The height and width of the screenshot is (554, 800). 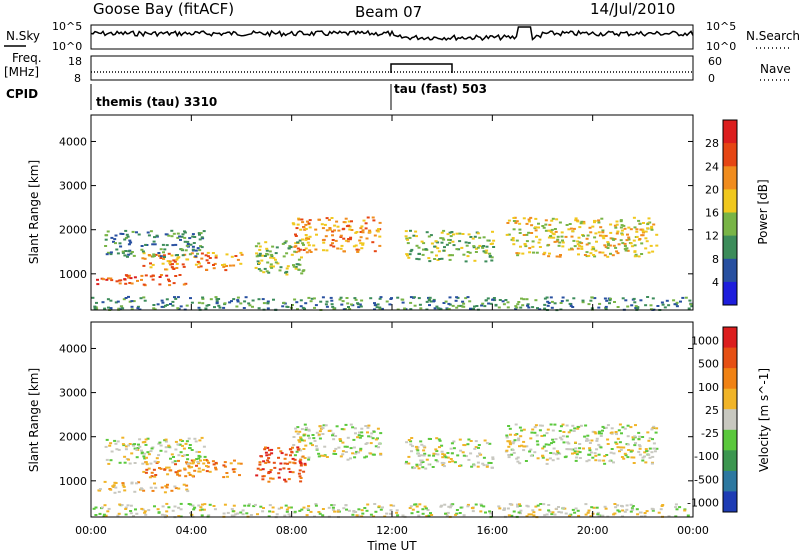 I want to click on colorbar-tick-label: 500, so click(x=708, y=364).